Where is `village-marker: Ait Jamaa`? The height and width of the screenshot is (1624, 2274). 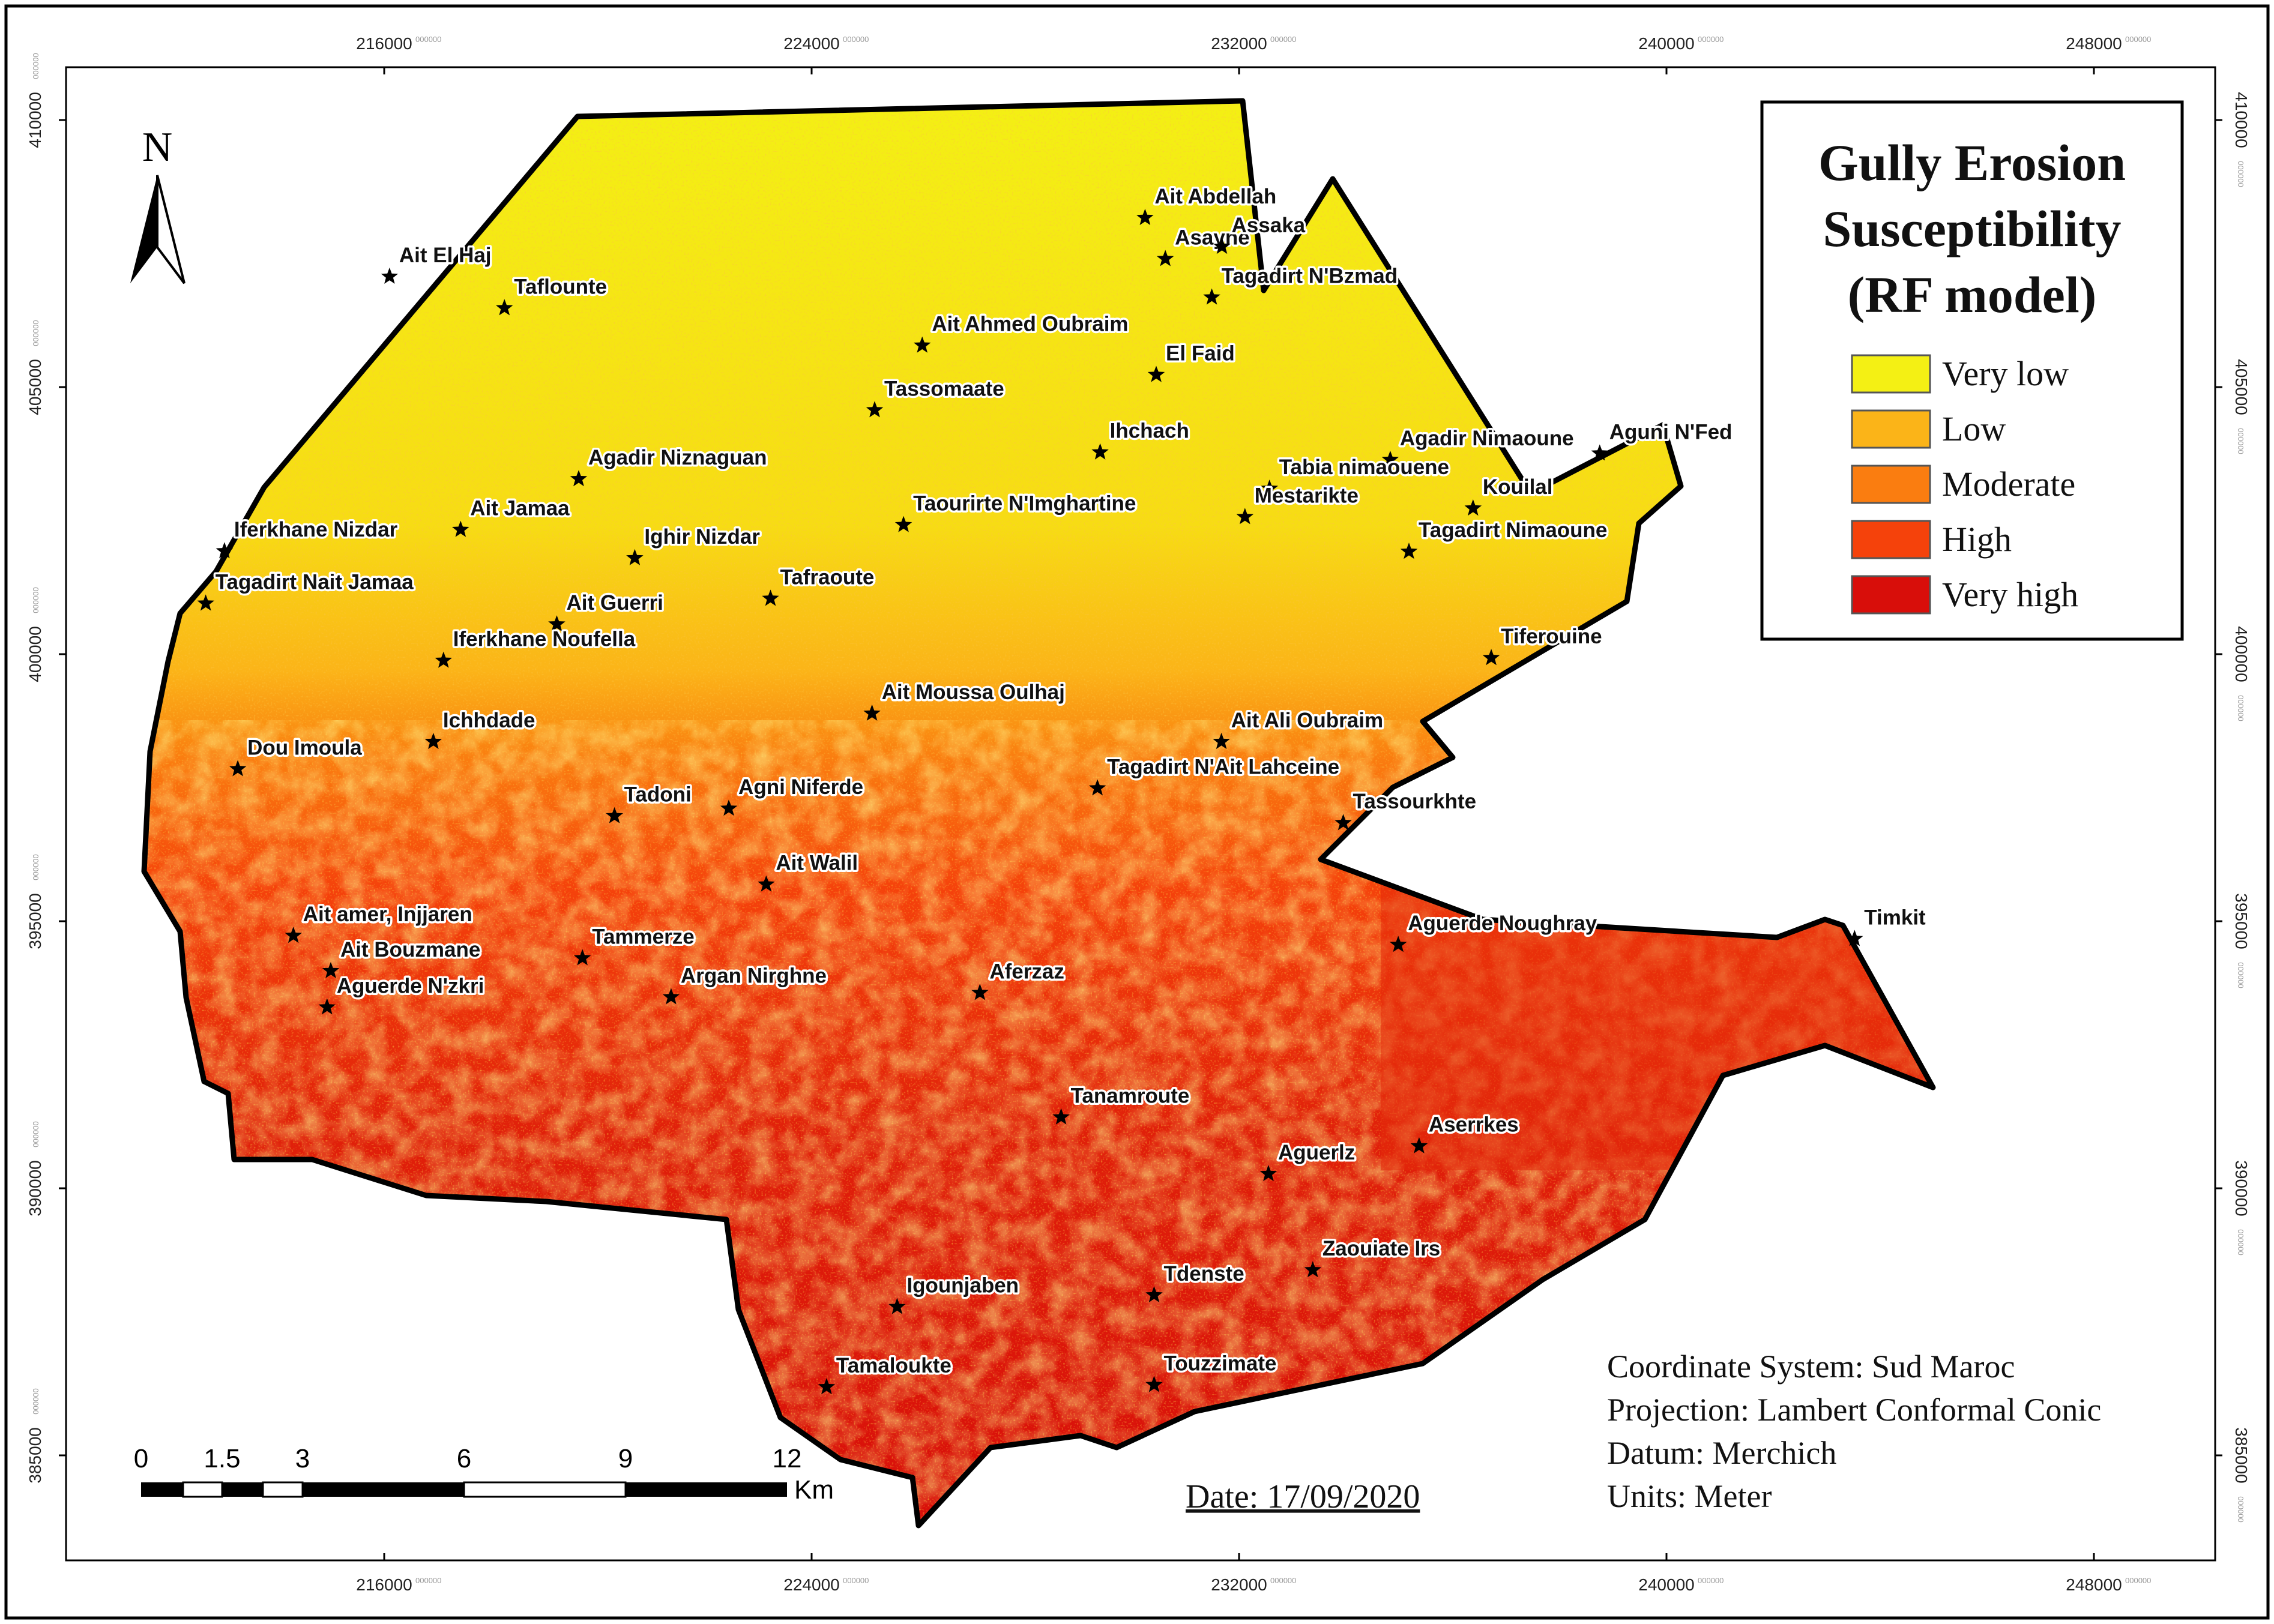 village-marker: Ait Jamaa is located at coordinates (512, 516).